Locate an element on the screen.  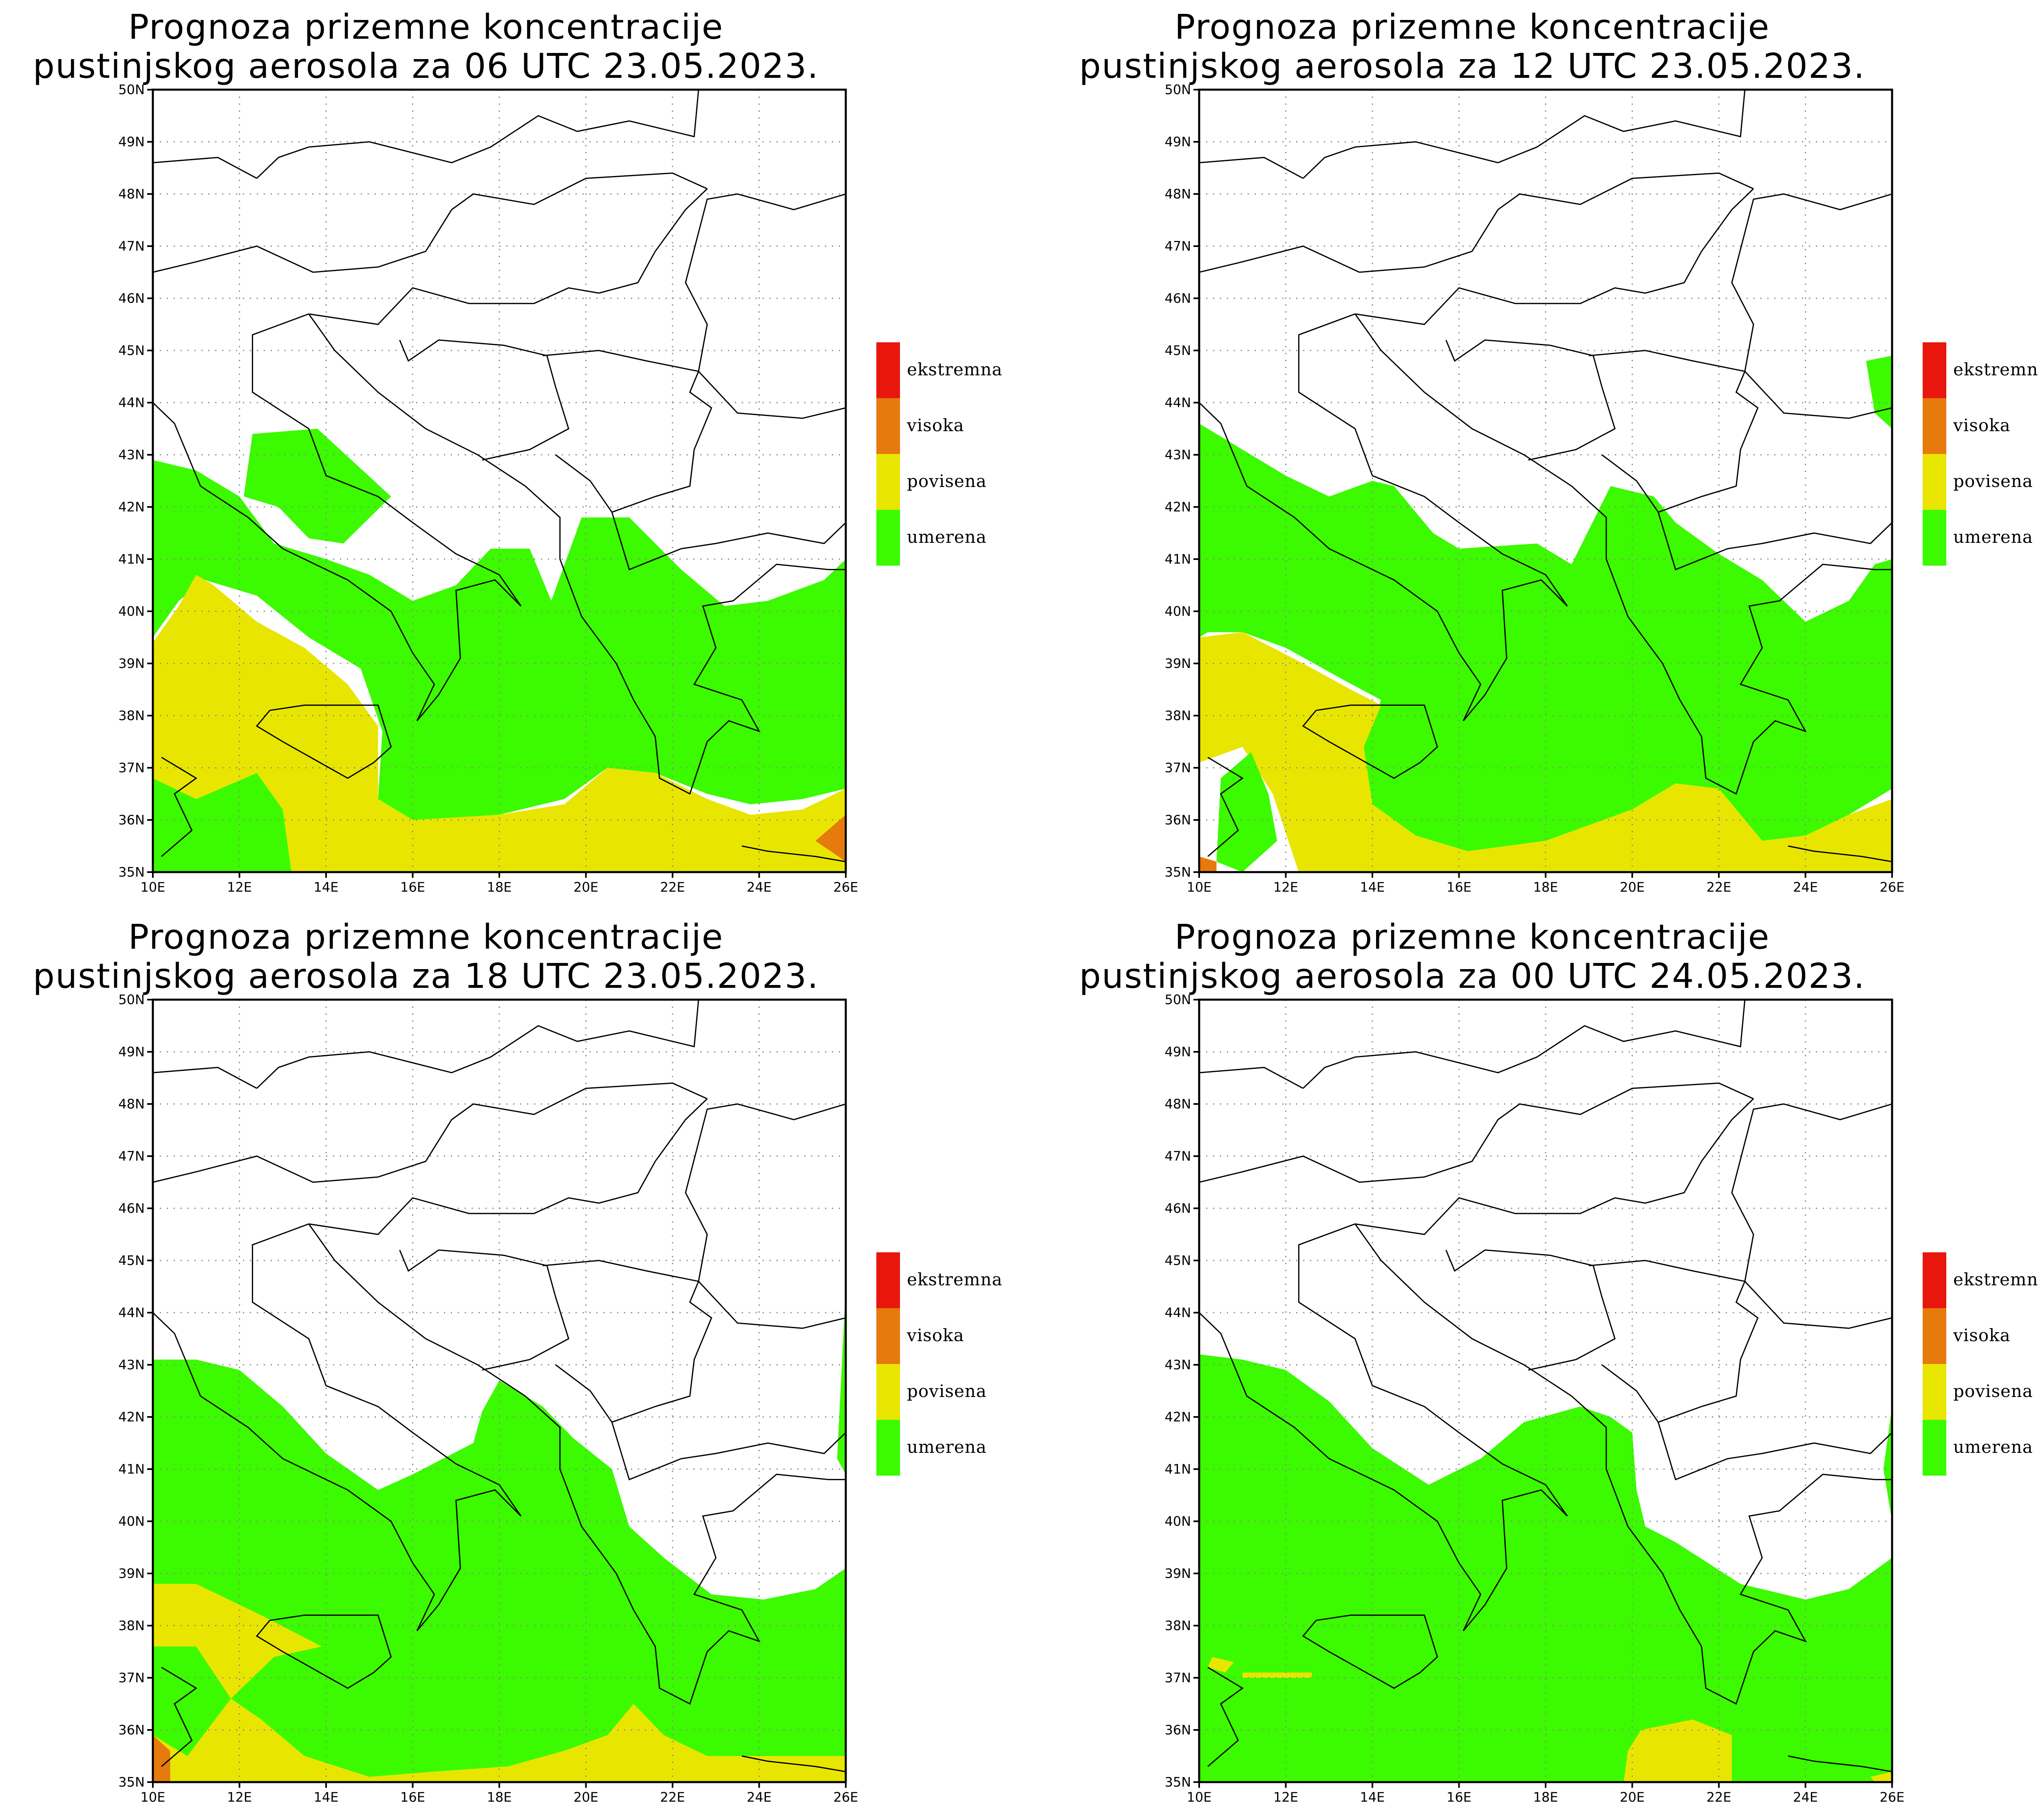
y-tick-label: 43N is located at coordinates (1178, 455).